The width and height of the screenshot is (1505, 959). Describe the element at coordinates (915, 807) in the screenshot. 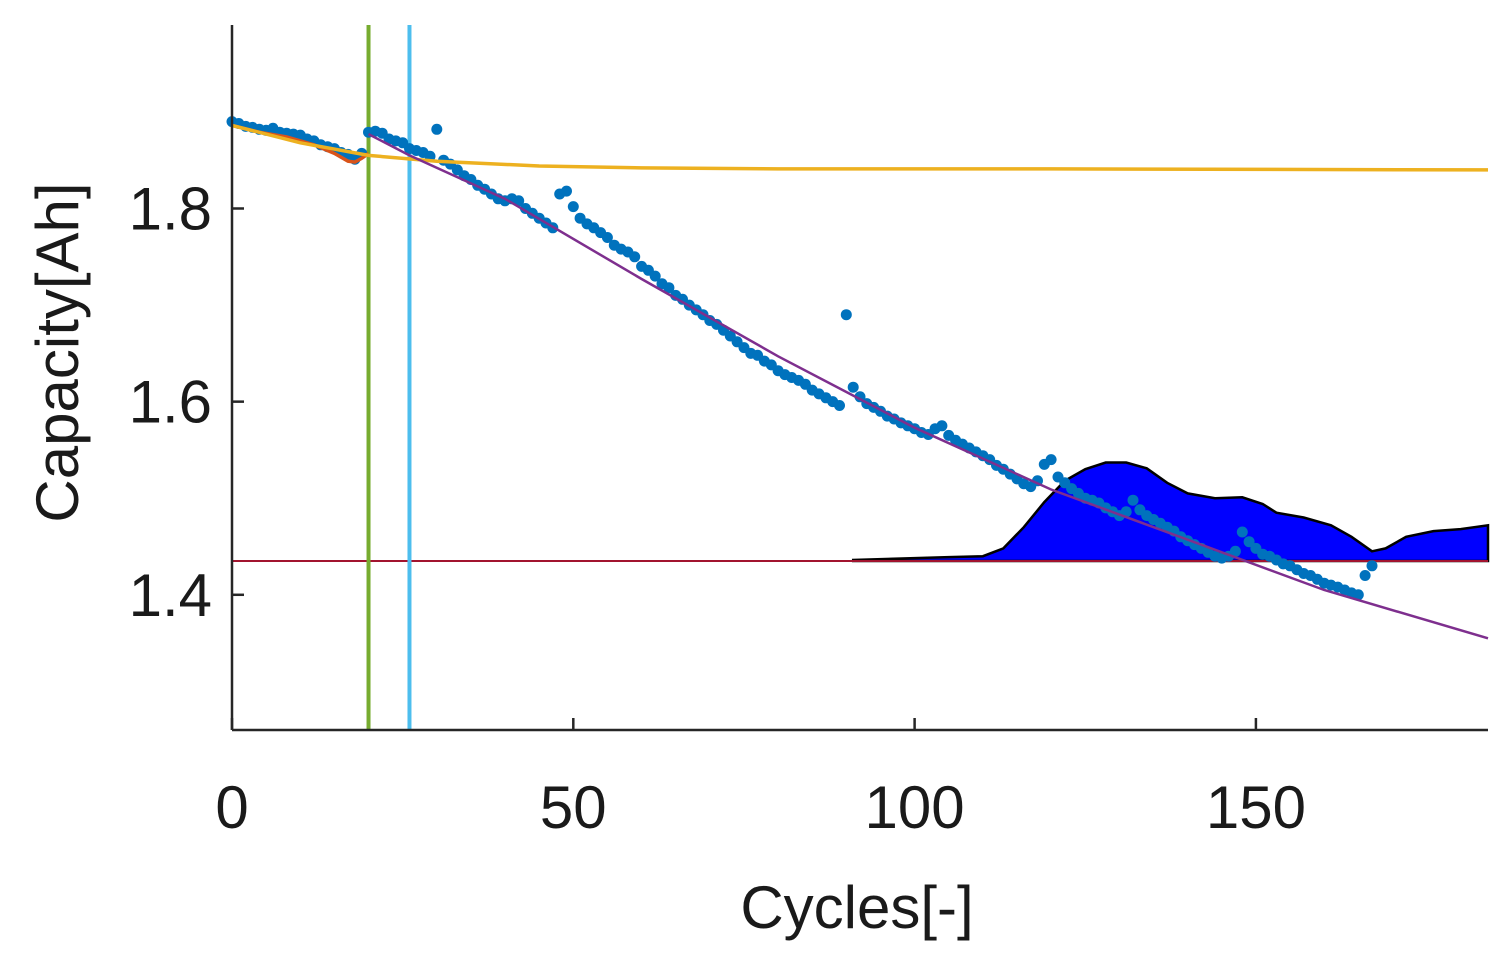

I see `x-tick-label-100: 100` at that location.